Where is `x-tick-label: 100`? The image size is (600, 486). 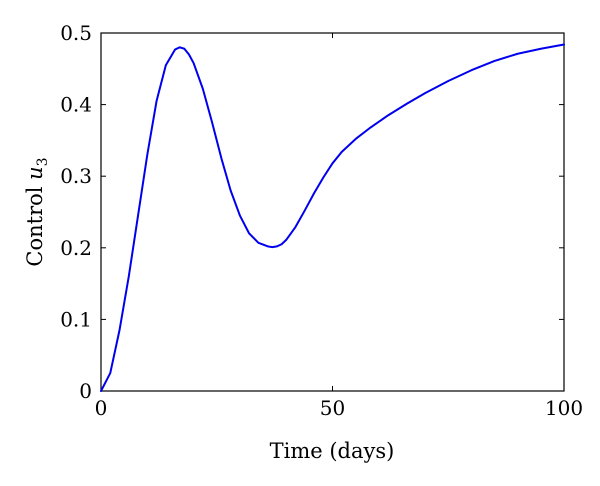 x-tick-label: 100 is located at coordinates (564, 408).